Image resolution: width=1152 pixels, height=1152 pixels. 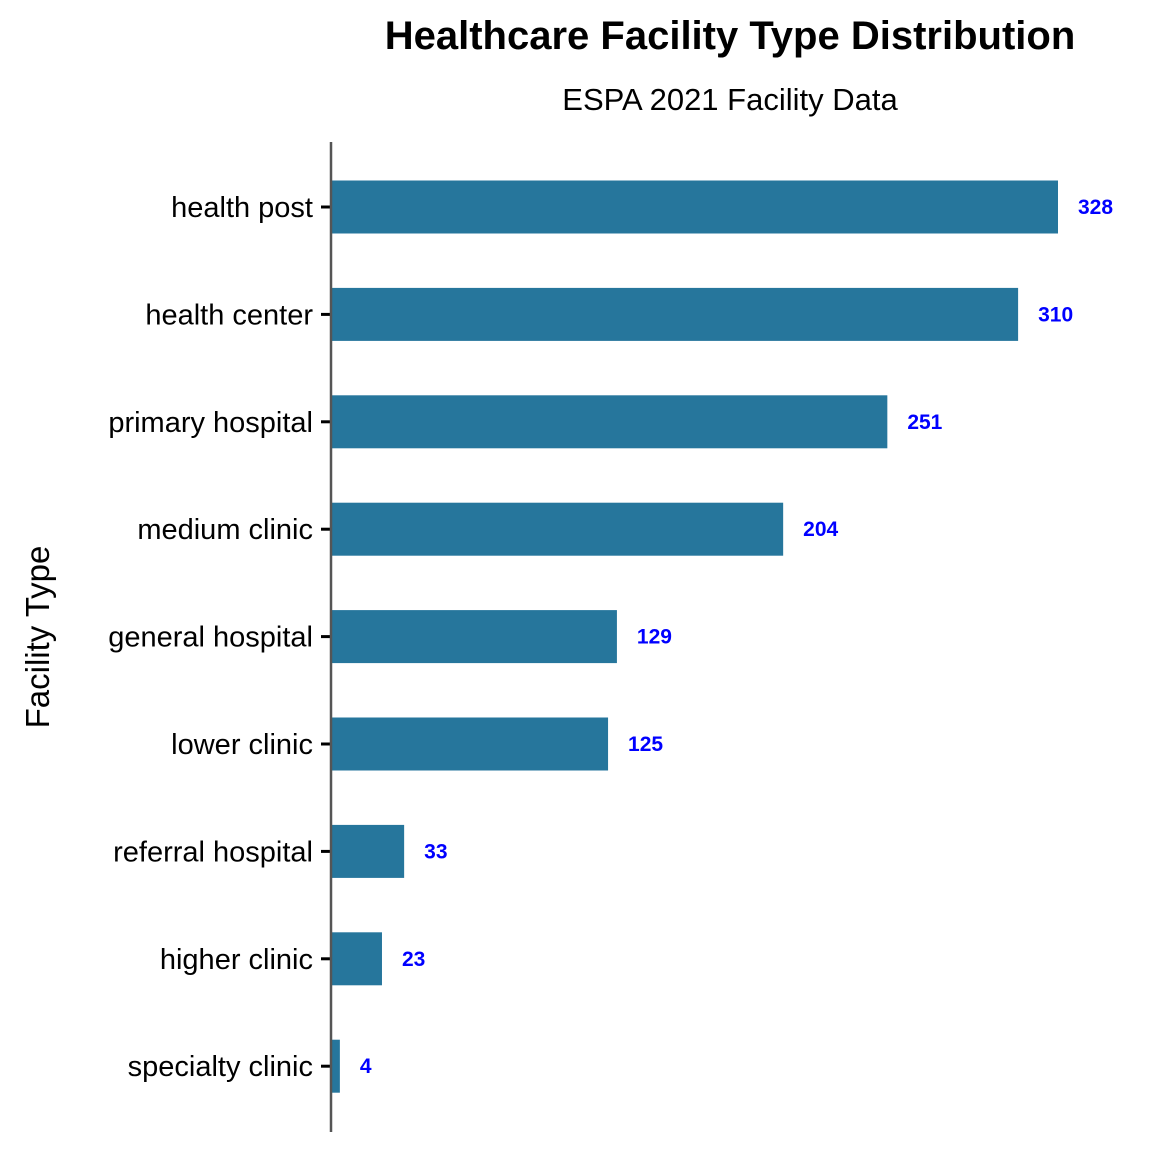 What do you see at coordinates (1095, 207) in the screenshot?
I see `data-label: 328` at bounding box center [1095, 207].